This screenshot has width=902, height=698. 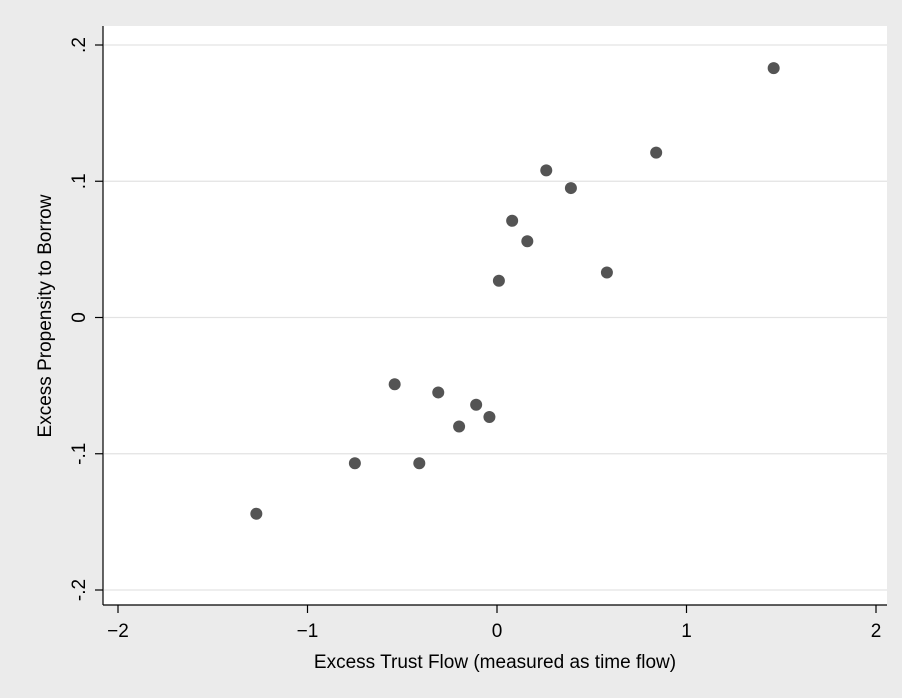 What do you see at coordinates (876, 631) in the screenshot?
I see `x-tick-label: 2` at bounding box center [876, 631].